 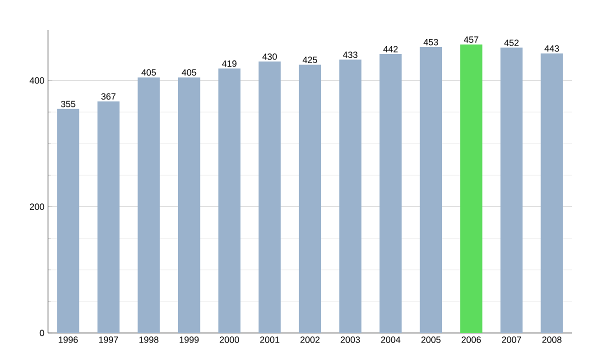 What do you see at coordinates (230, 339) in the screenshot?
I see `x-tick-label: 2000` at bounding box center [230, 339].